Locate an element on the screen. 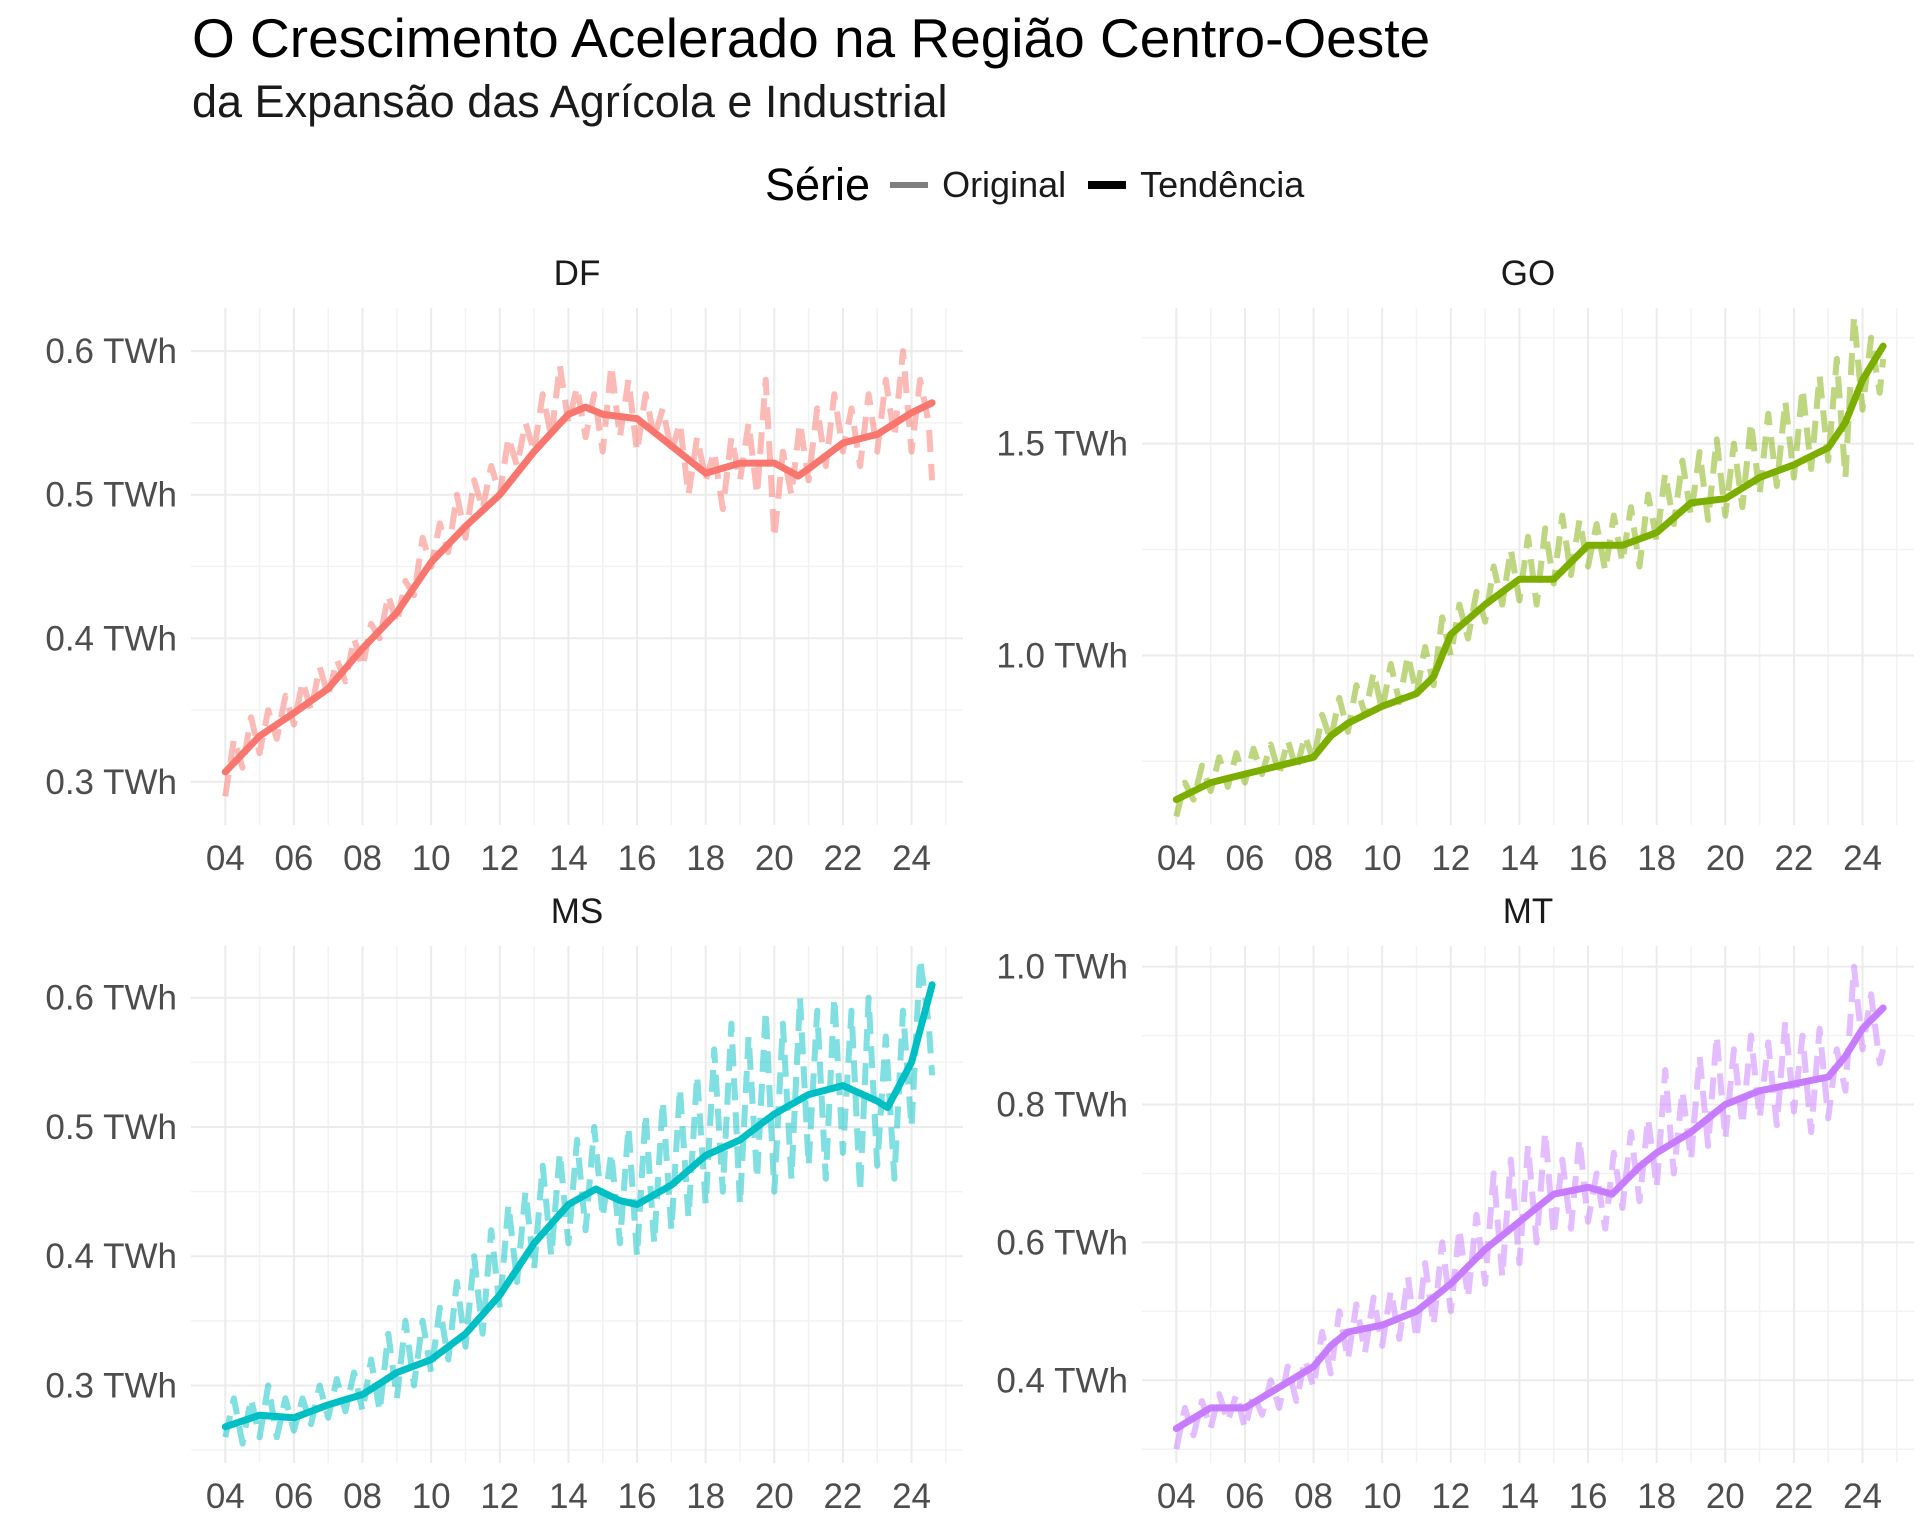 The image size is (1920, 1536). series-trend-ms is located at coordinates (578, 1206).